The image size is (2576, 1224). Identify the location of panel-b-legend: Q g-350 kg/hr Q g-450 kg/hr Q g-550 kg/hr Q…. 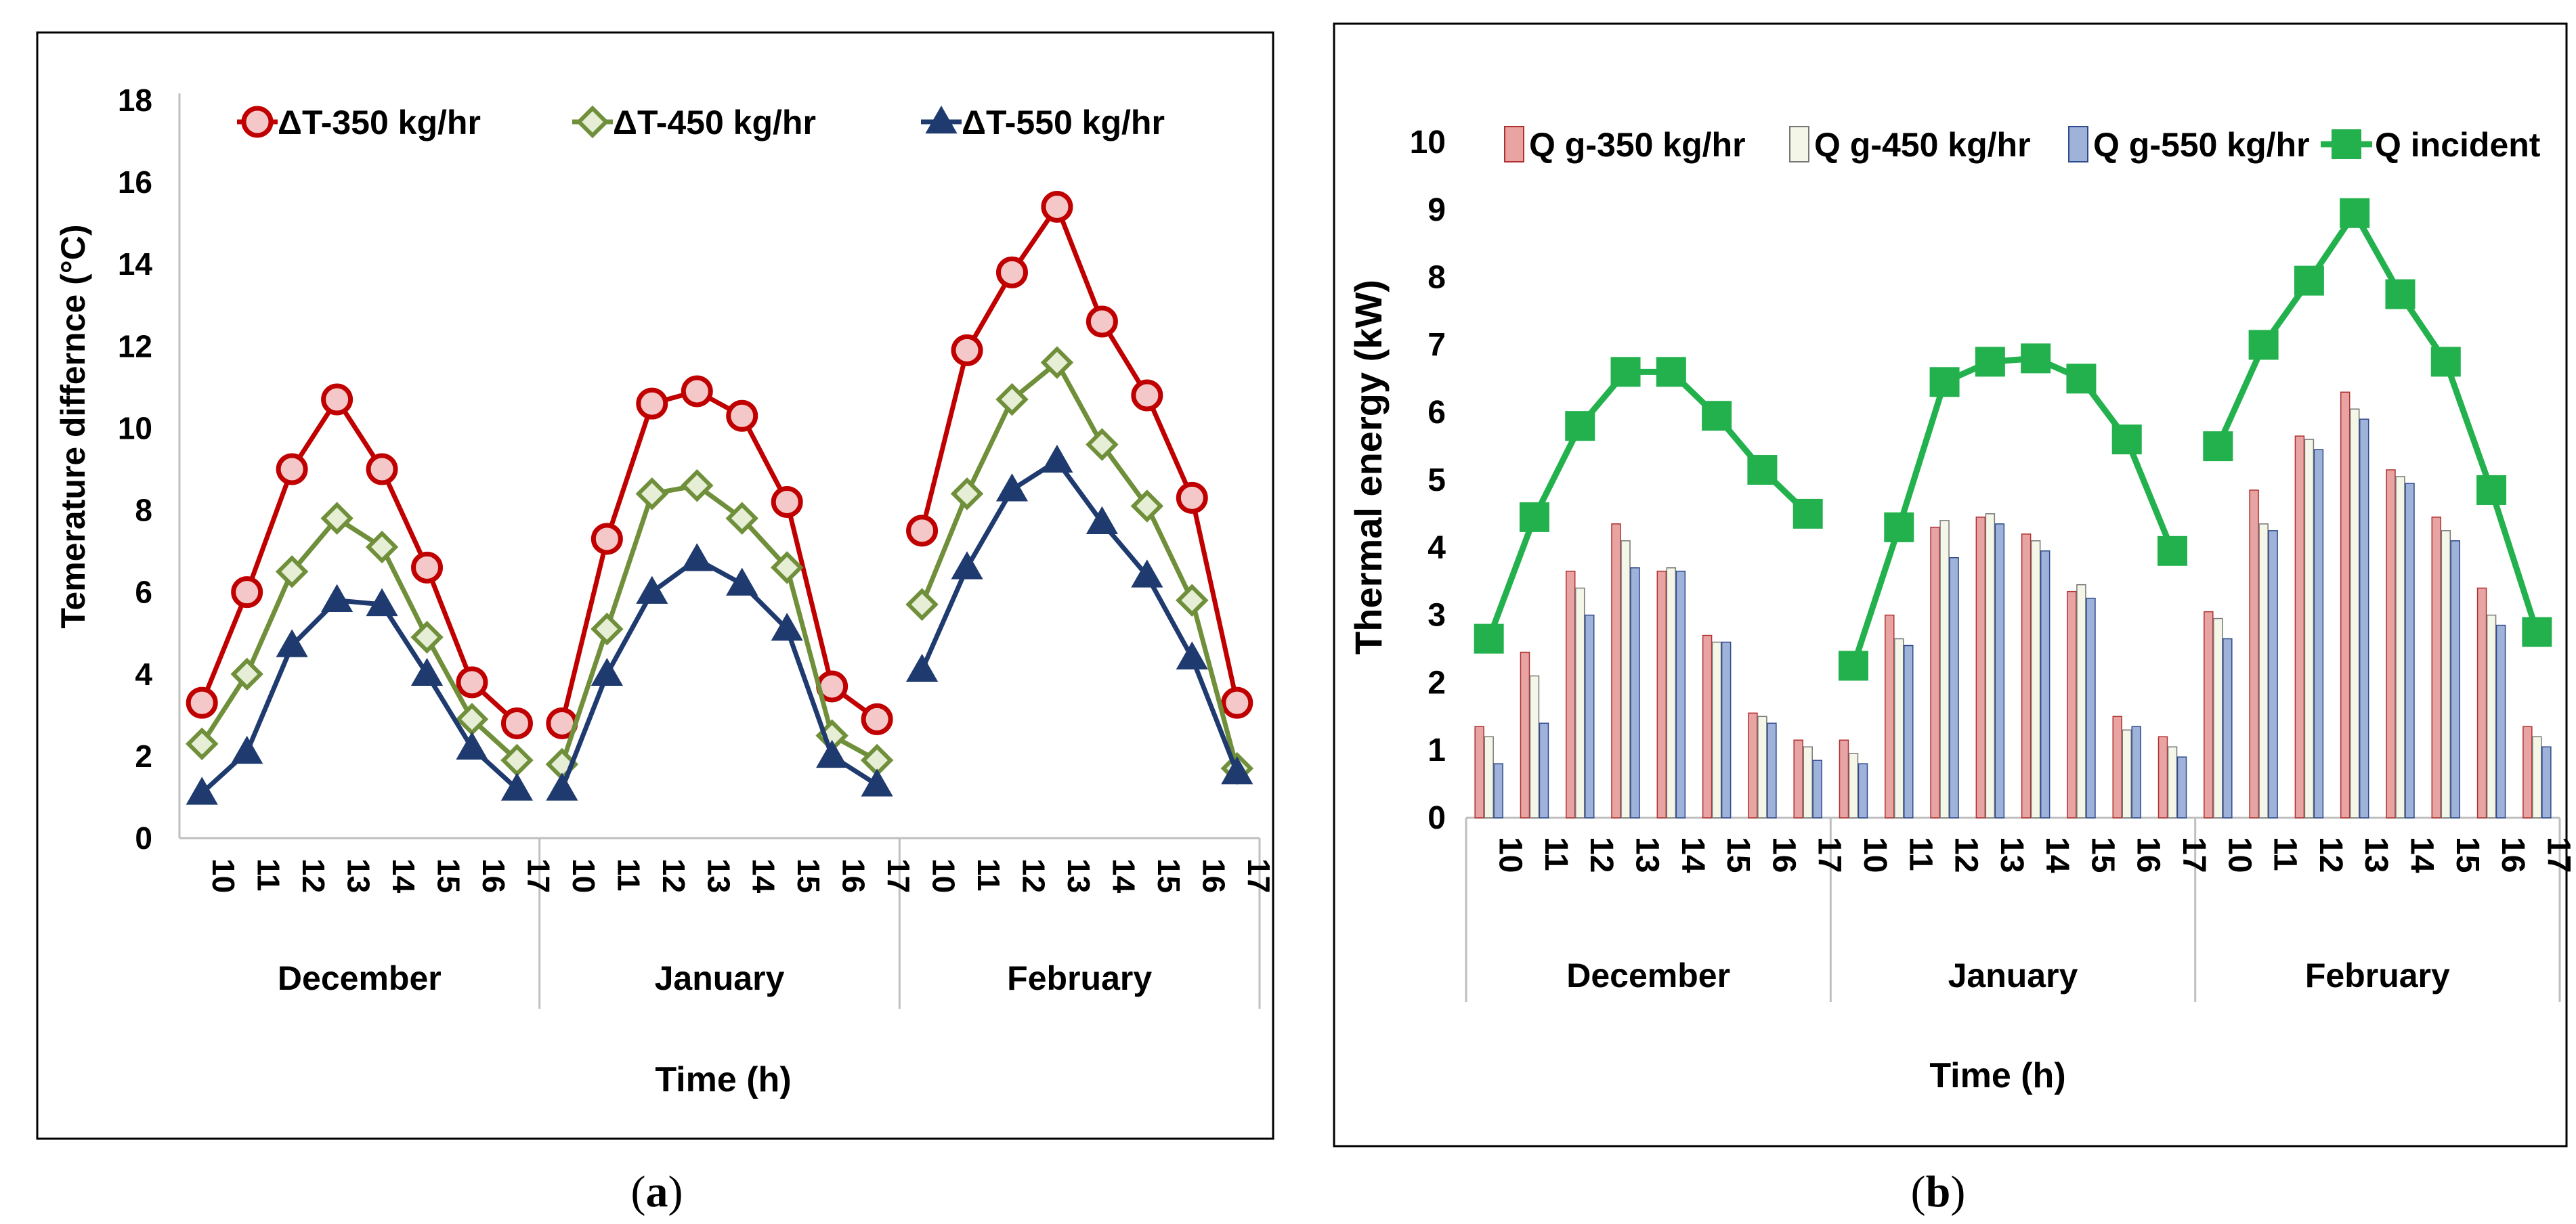
(2022, 145).